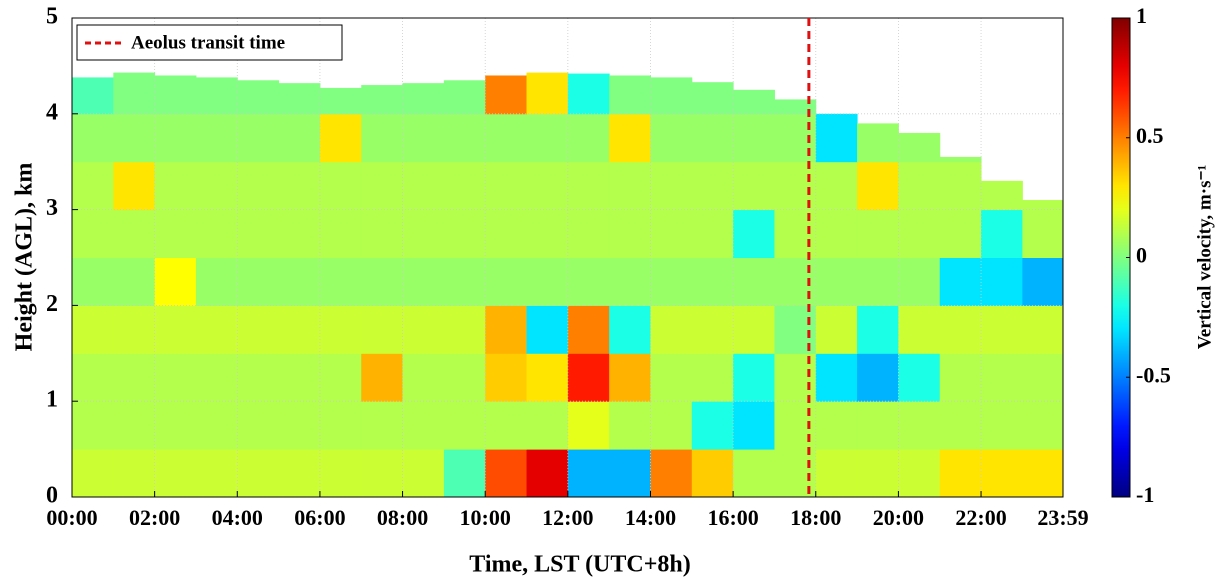  I want to click on y-tick-label: 2, so click(52, 304).